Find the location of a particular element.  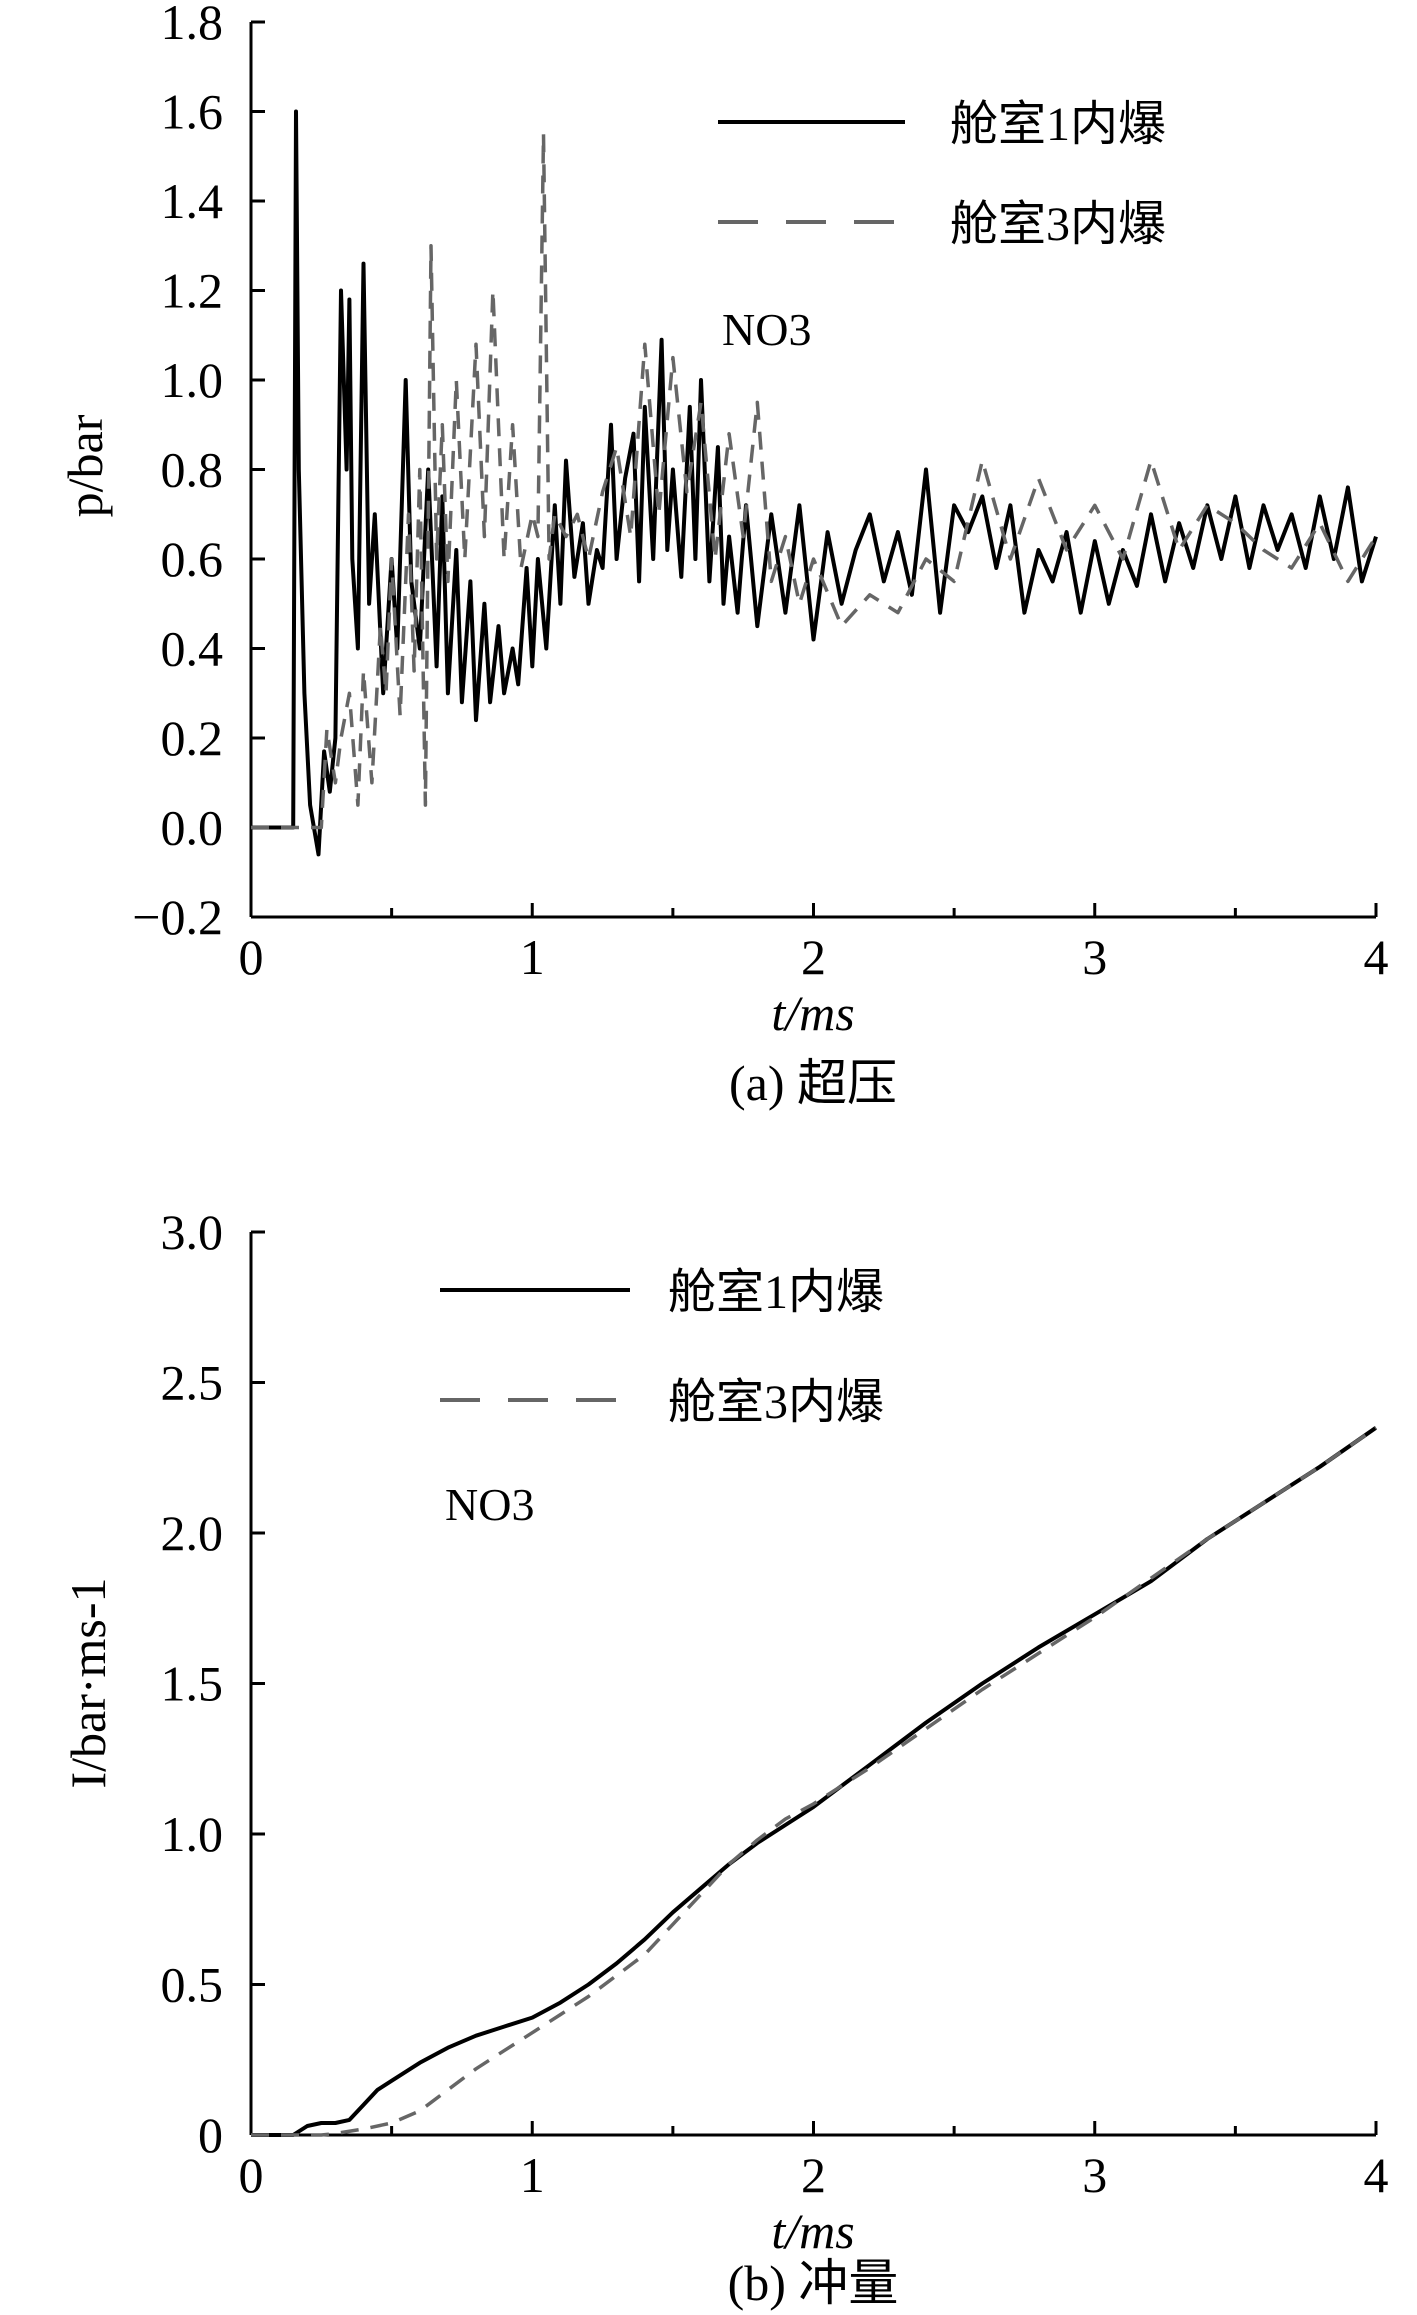

chart-a-y-ticks: −0.2 0.0 0.2 0.4 0.6 0.8 1.0 1.2 1.4 1.6 1.8 is located at coordinates (198, 472).